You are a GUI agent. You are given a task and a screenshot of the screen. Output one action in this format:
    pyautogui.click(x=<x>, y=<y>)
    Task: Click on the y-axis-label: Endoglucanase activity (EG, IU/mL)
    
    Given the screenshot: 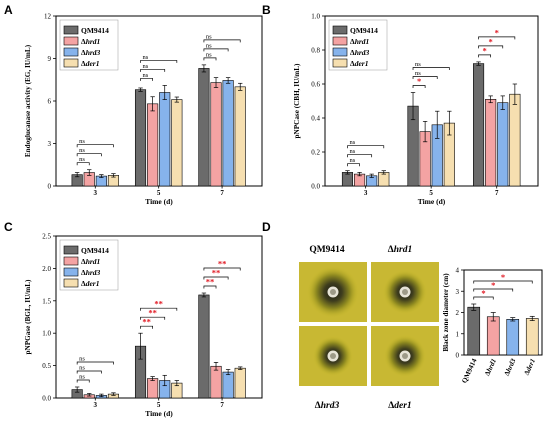 What is the action you would take?
    pyautogui.click(x=28, y=100)
    